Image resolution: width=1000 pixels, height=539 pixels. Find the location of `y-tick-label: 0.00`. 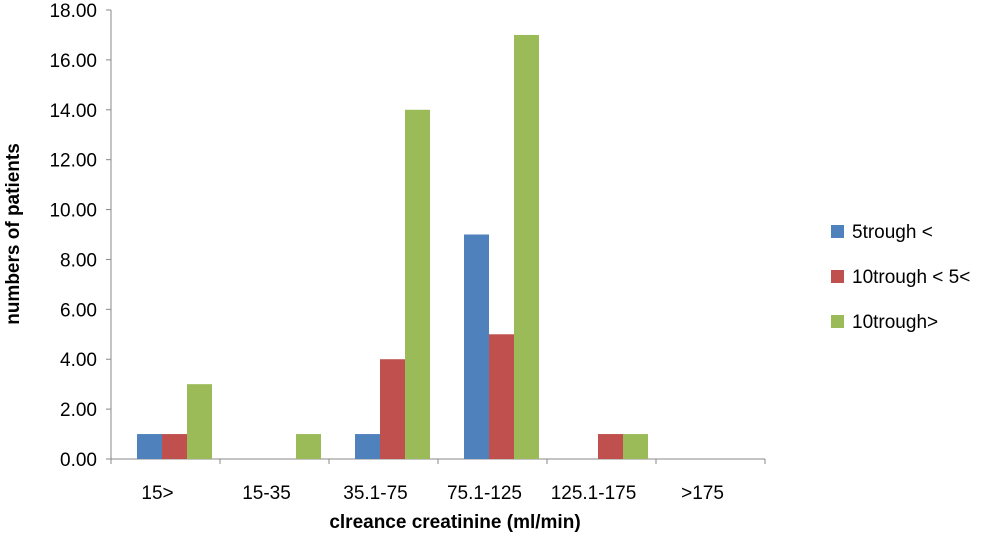

y-tick-label: 0.00 is located at coordinates (78, 460).